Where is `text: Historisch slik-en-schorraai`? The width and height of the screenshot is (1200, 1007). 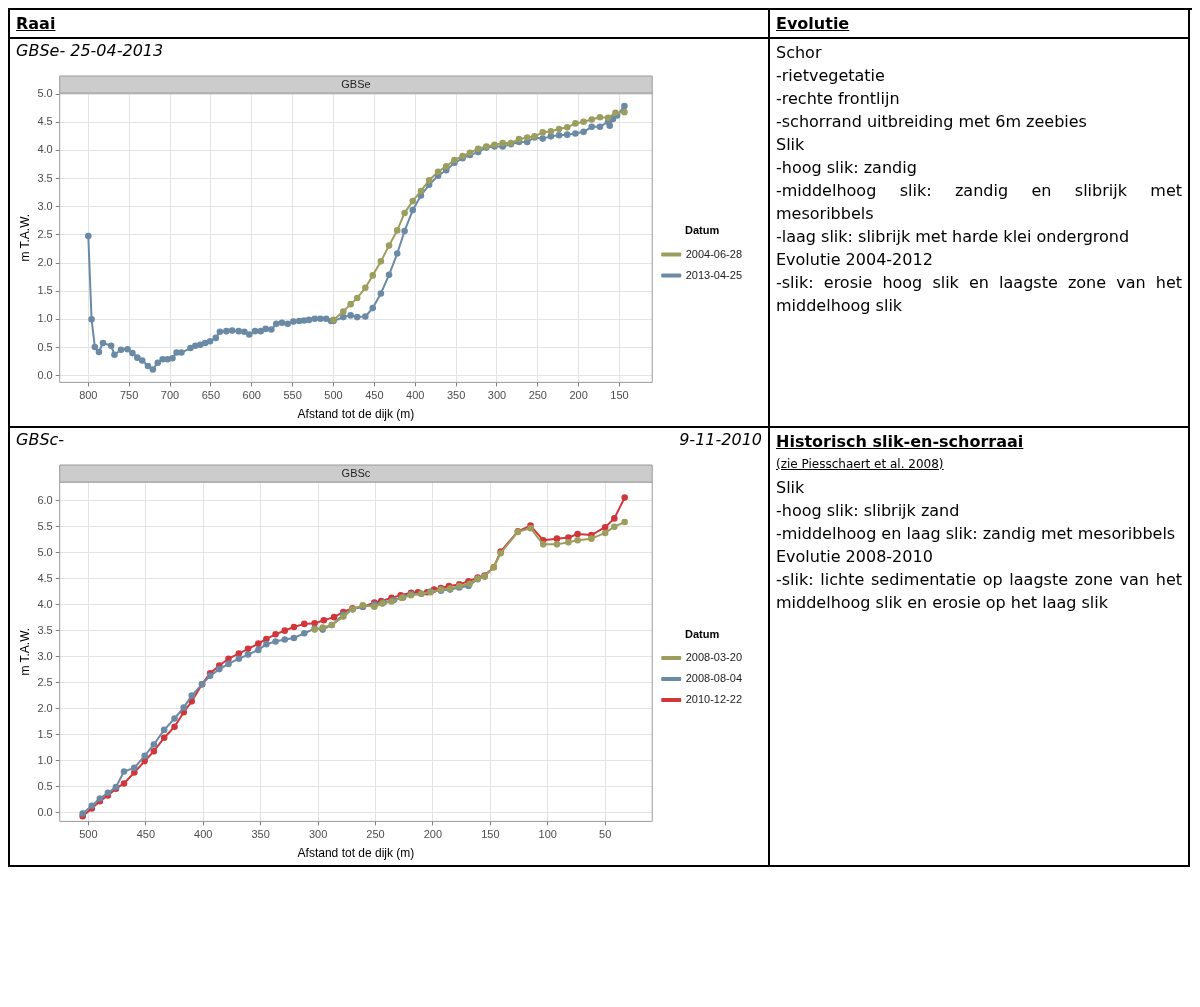
text: Historisch slik-en-schorraai is located at coordinates (900, 442).